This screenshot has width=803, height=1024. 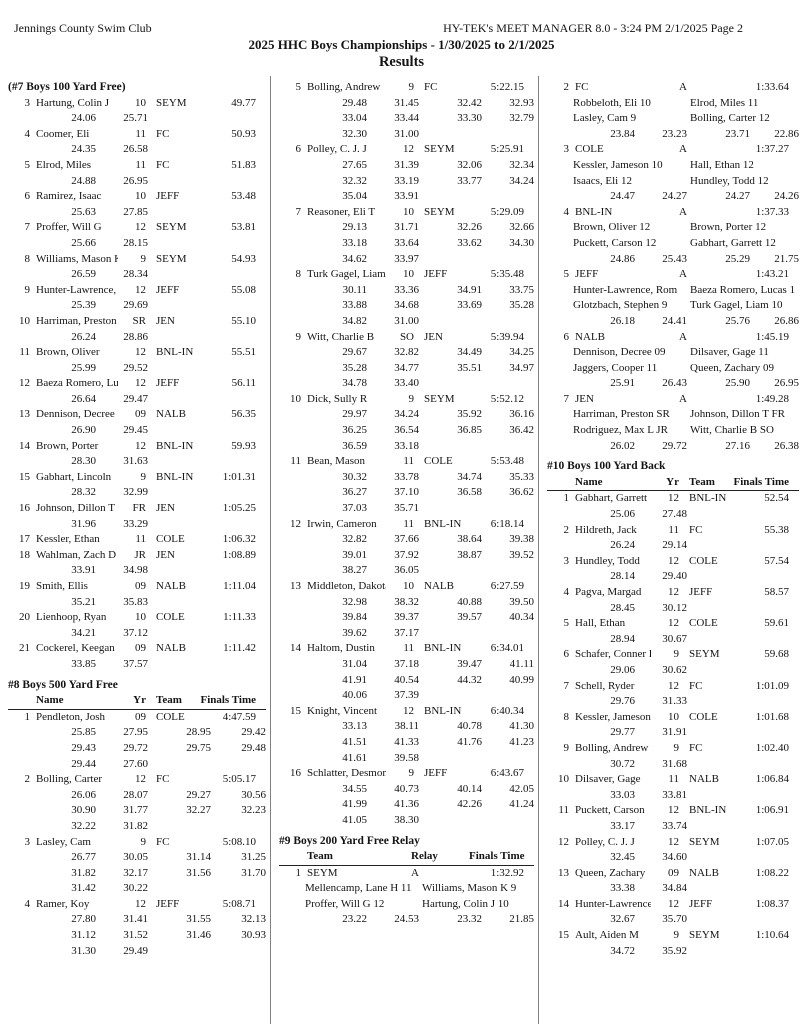 What do you see at coordinates (776, 654) in the screenshot?
I see `finals-time: 59.68` at bounding box center [776, 654].